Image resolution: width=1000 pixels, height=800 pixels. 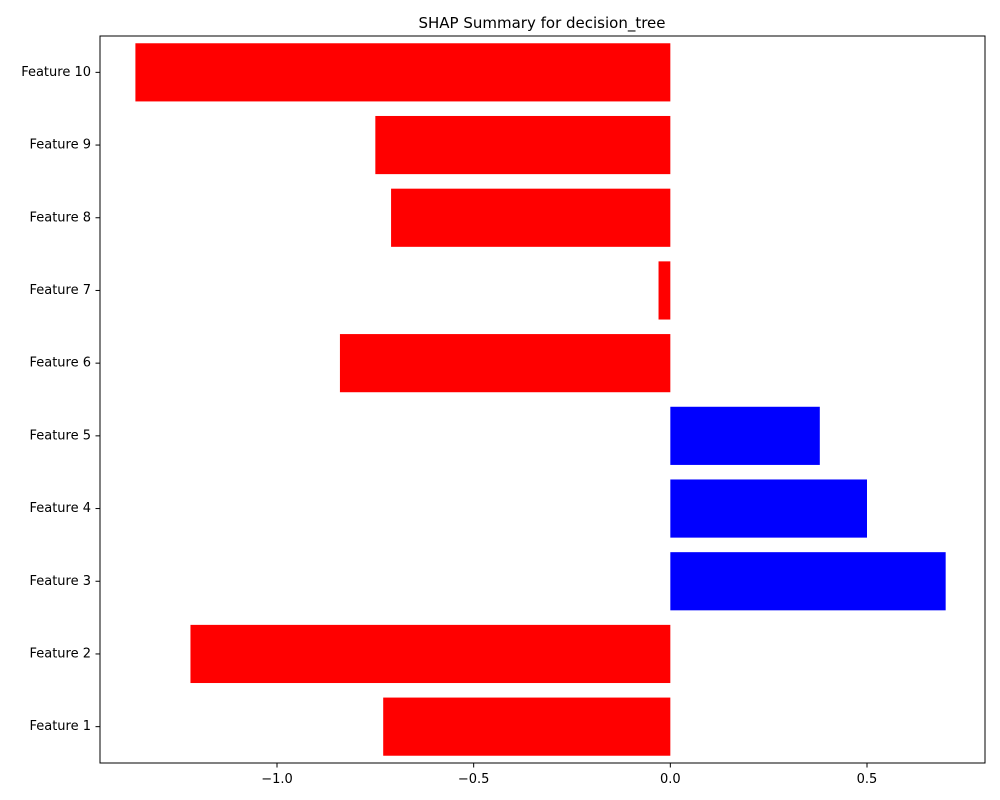 What do you see at coordinates (670, 779) in the screenshot?
I see `x-tick-label: 0.0` at bounding box center [670, 779].